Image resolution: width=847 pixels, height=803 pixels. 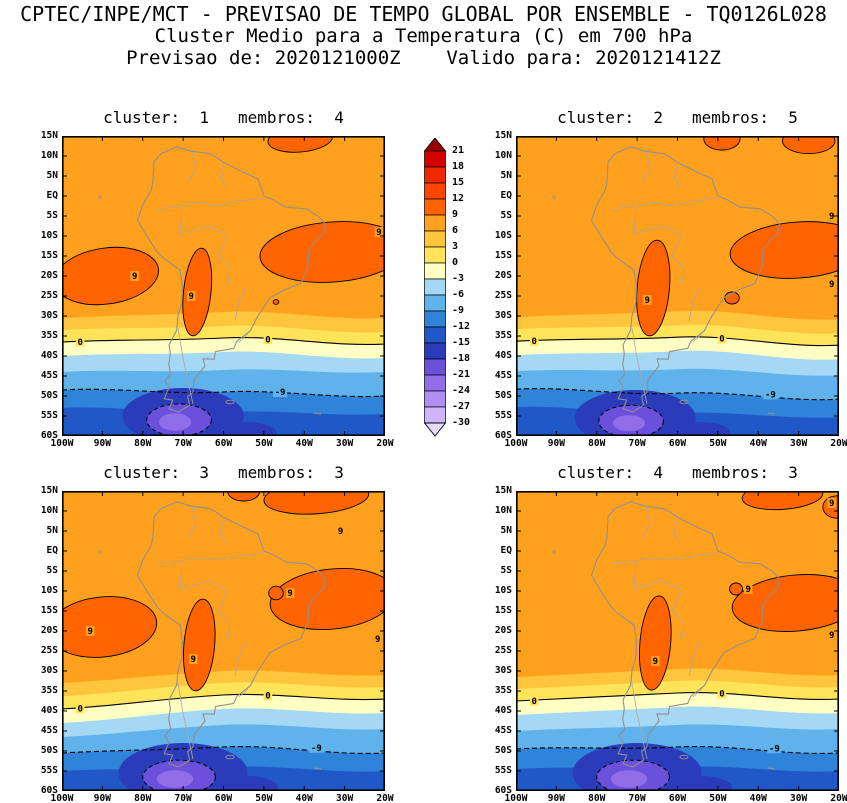 What do you see at coordinates (49, 490) in the screenshot?
I see `lat-tick-label: 15N` at bounding box center [49, 490].